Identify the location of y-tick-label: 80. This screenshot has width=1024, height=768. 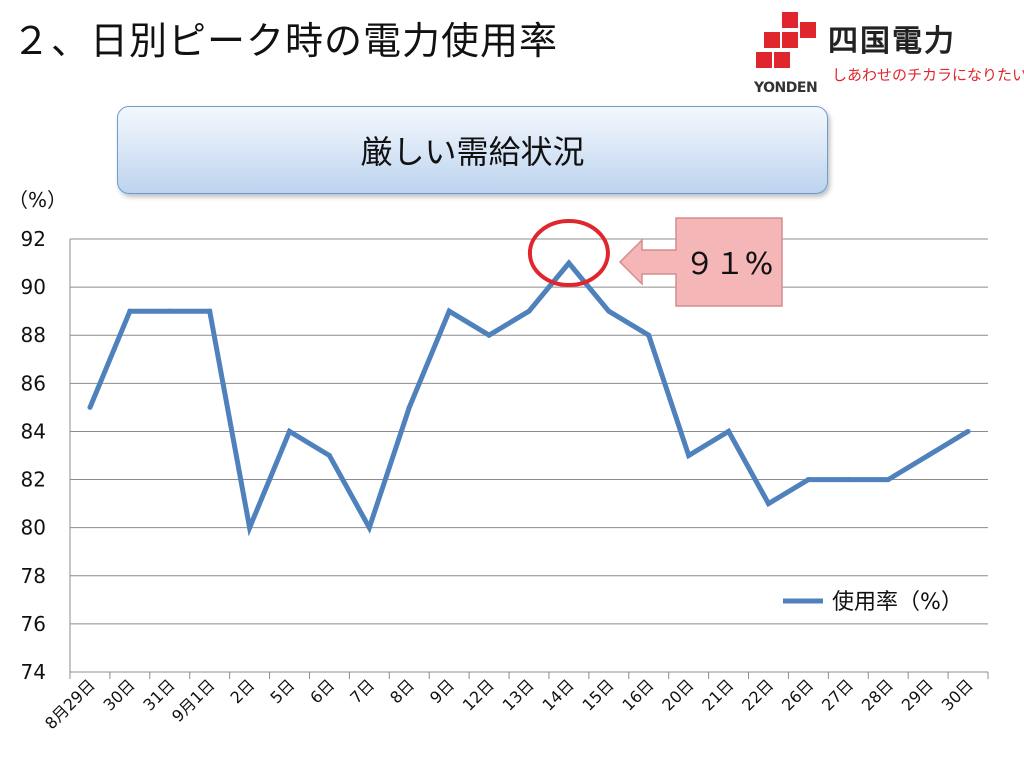
(33, 528).